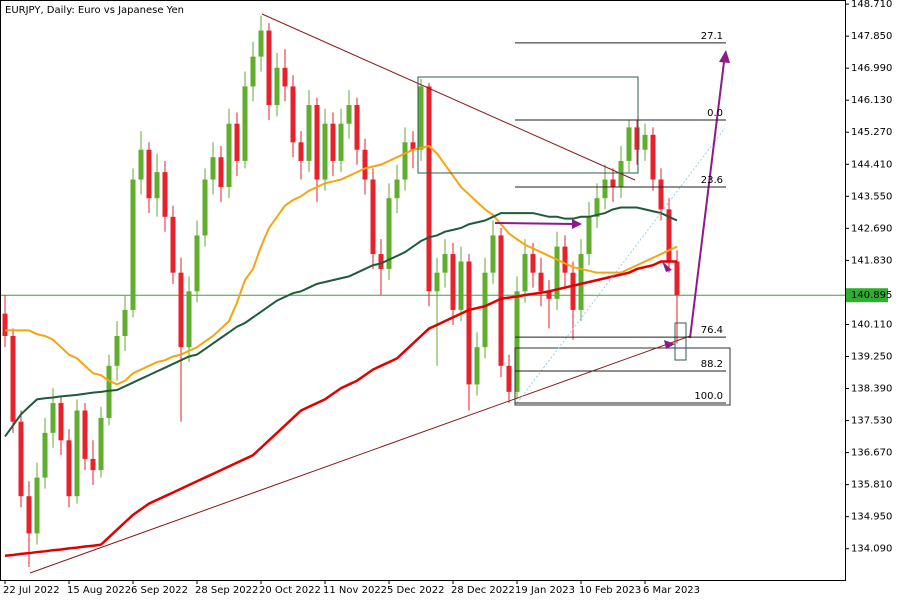 This screenshot has width=900, height=600. What do you see at coordinates (871, 517) in the screenshot?
I see `y-tick-label: 134.950` at bounding box center [871, 517].